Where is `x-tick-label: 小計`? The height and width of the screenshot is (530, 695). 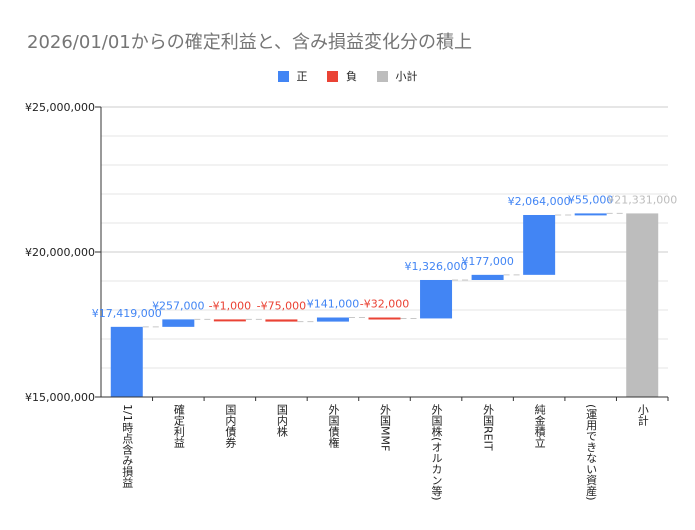 x-tick-label: 小計 is located at coordinates (643, 415).